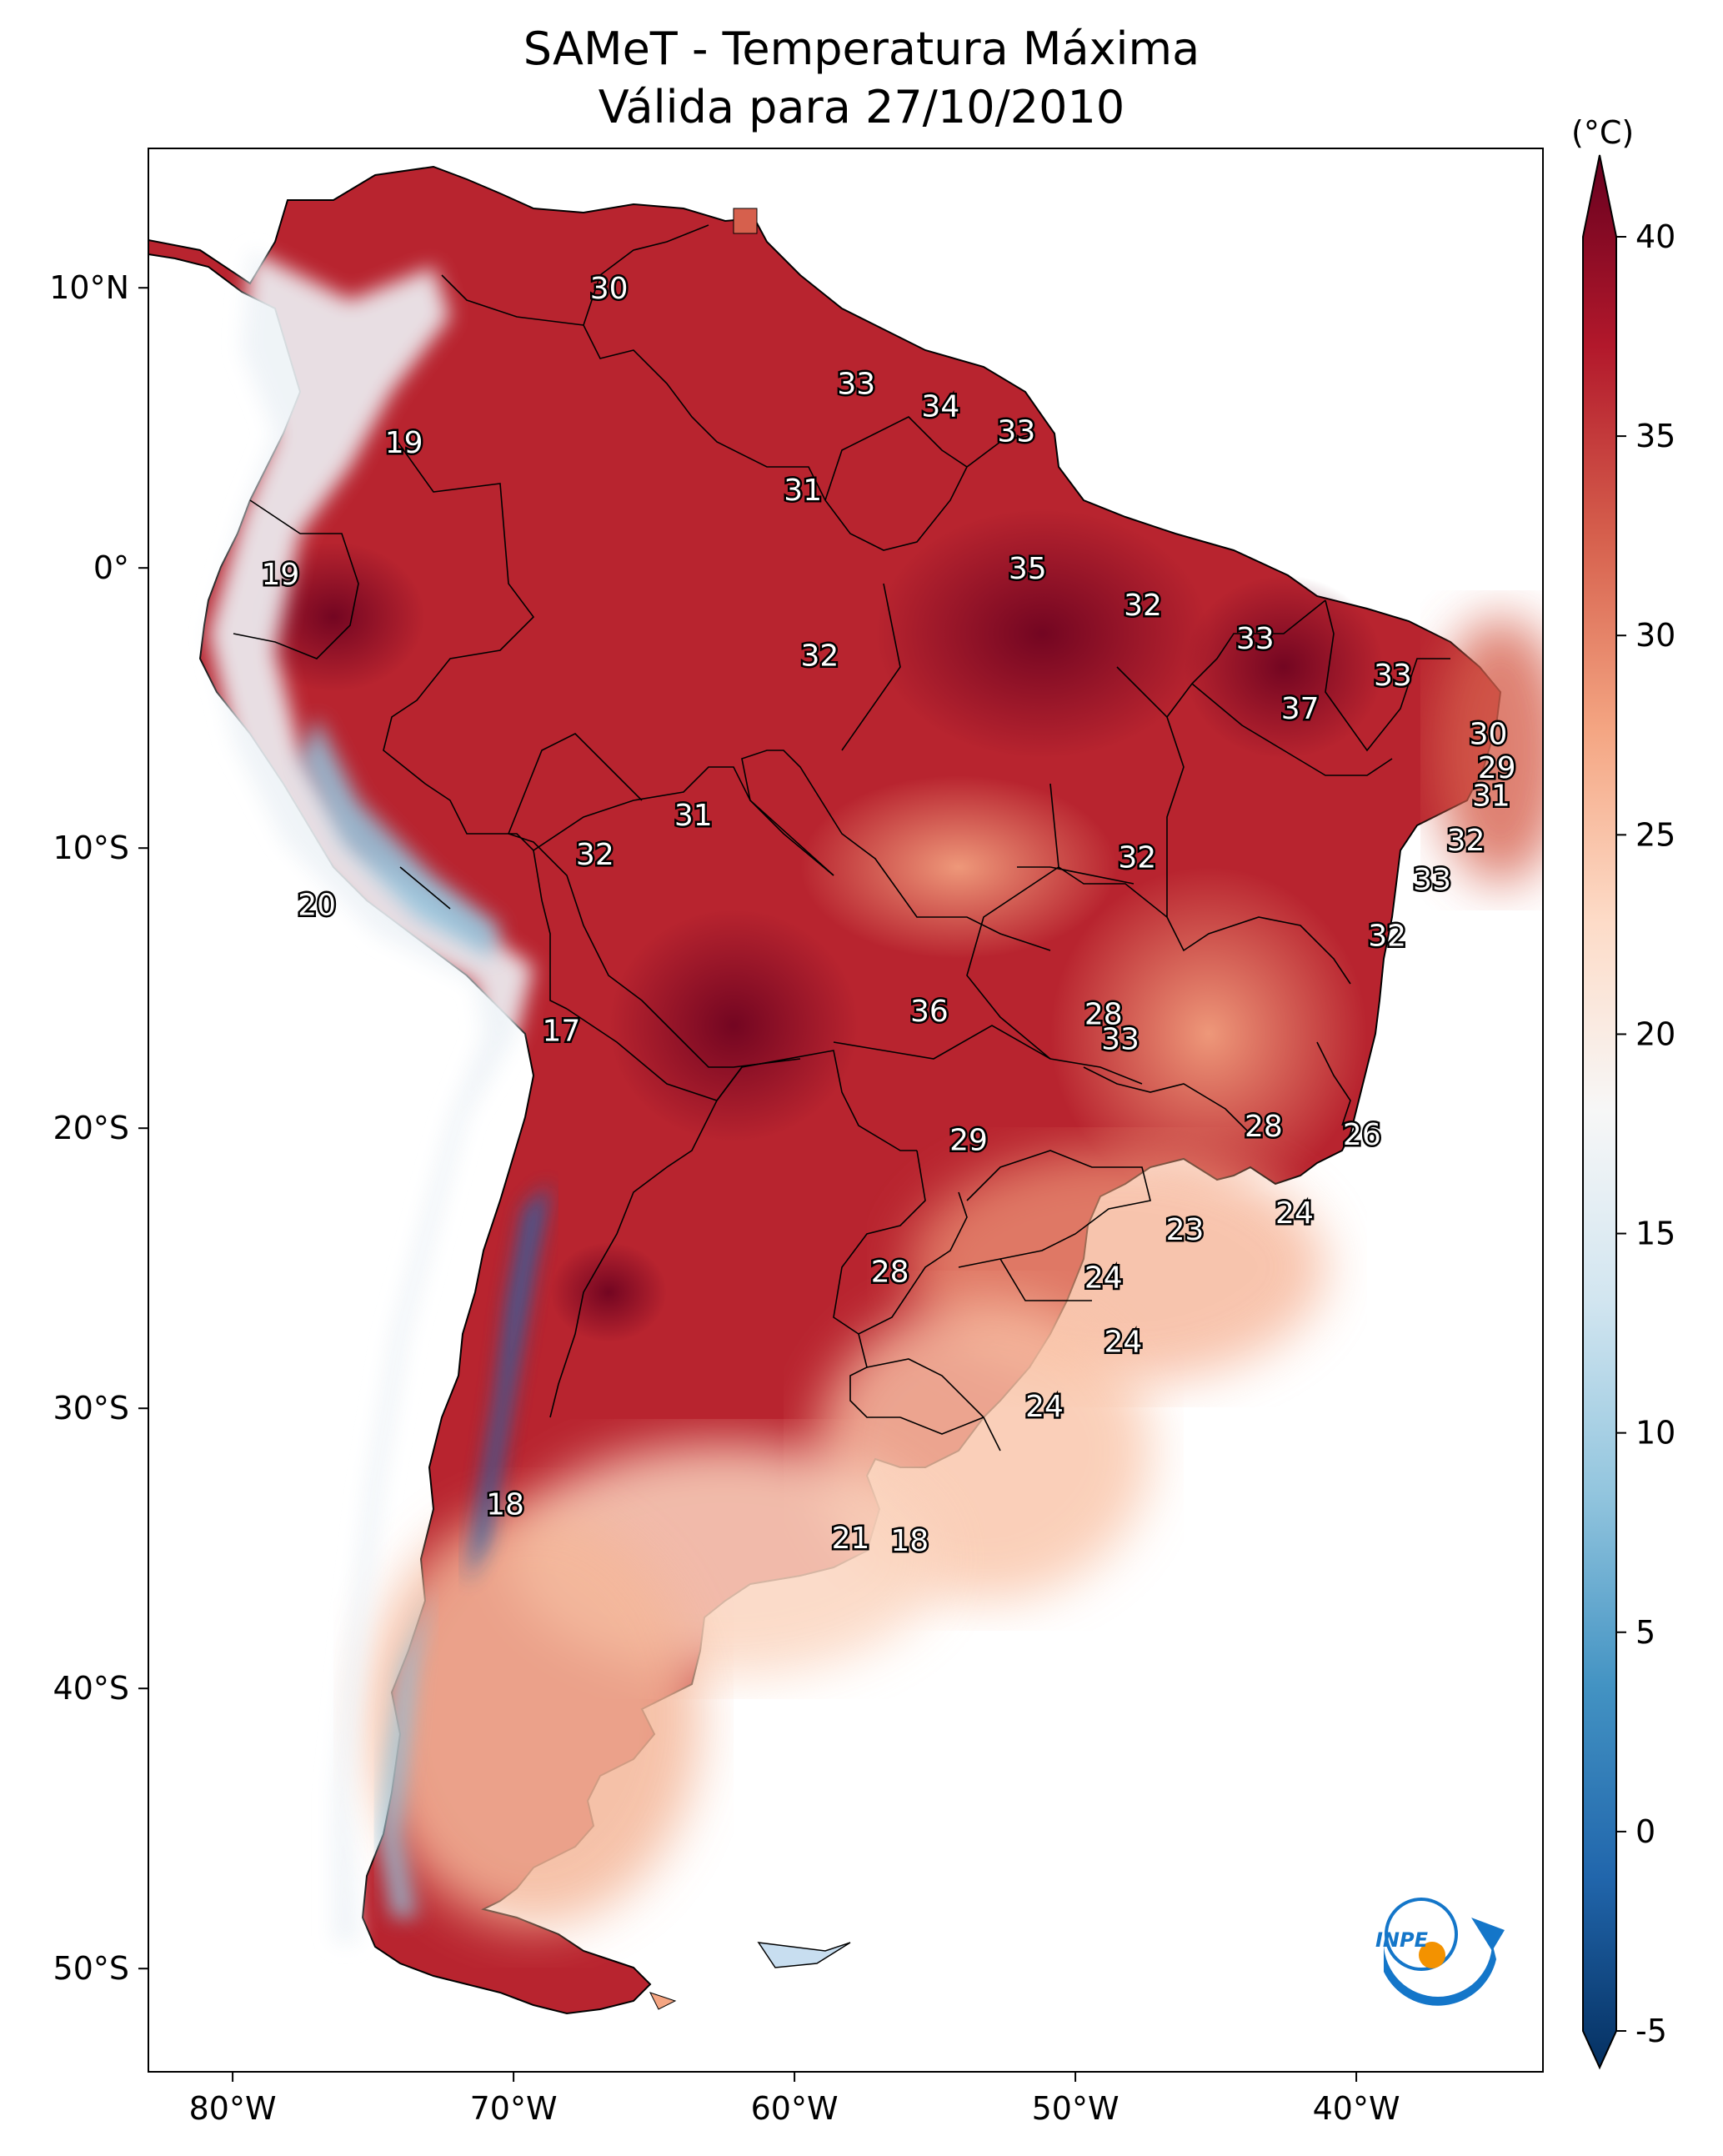 The image size is (1723, 2156). I want to click on contour-label: 26, so click(1362, 1135).